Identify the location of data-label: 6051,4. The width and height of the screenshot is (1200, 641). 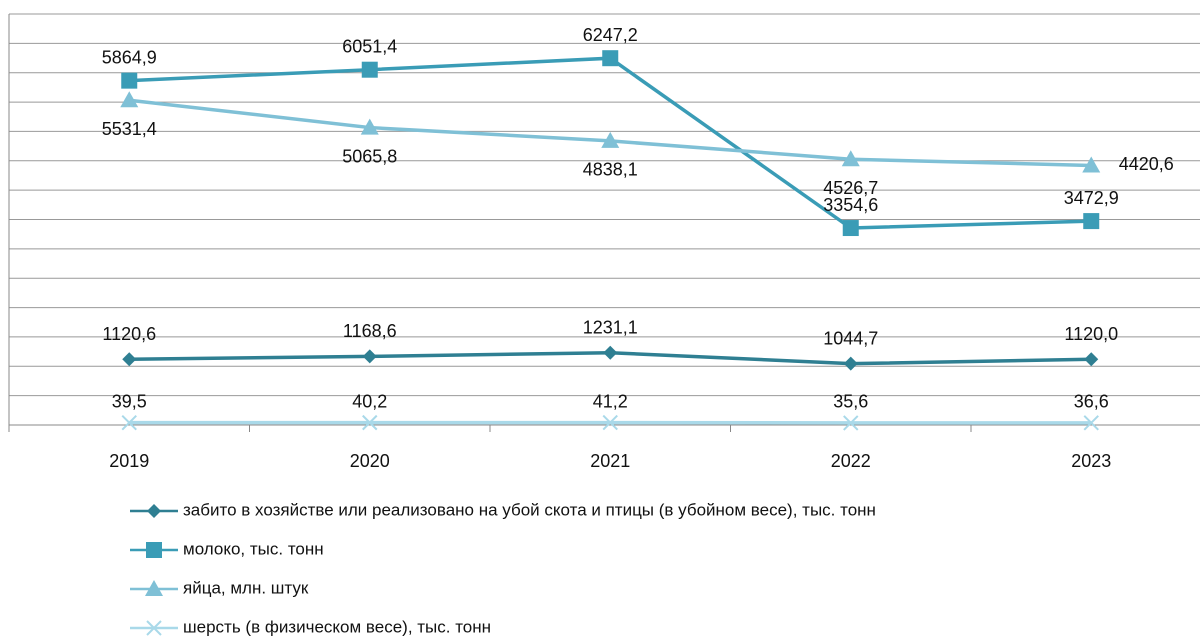
(369, 46).